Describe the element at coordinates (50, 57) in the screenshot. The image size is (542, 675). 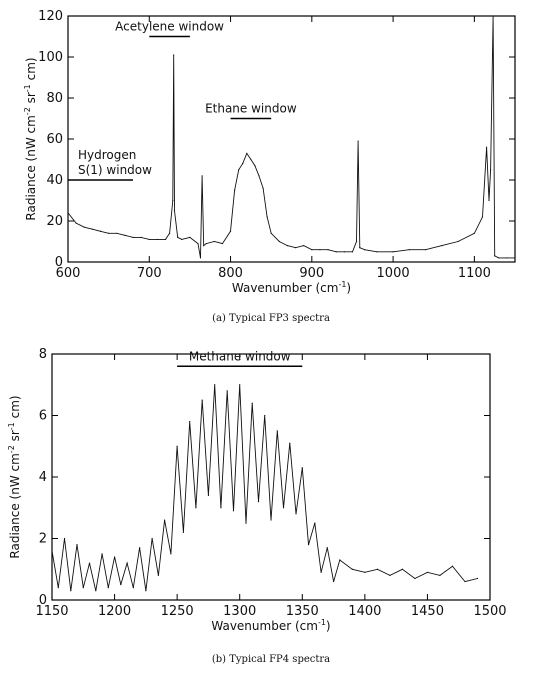
I see `y-tick-label: 100` at that location.